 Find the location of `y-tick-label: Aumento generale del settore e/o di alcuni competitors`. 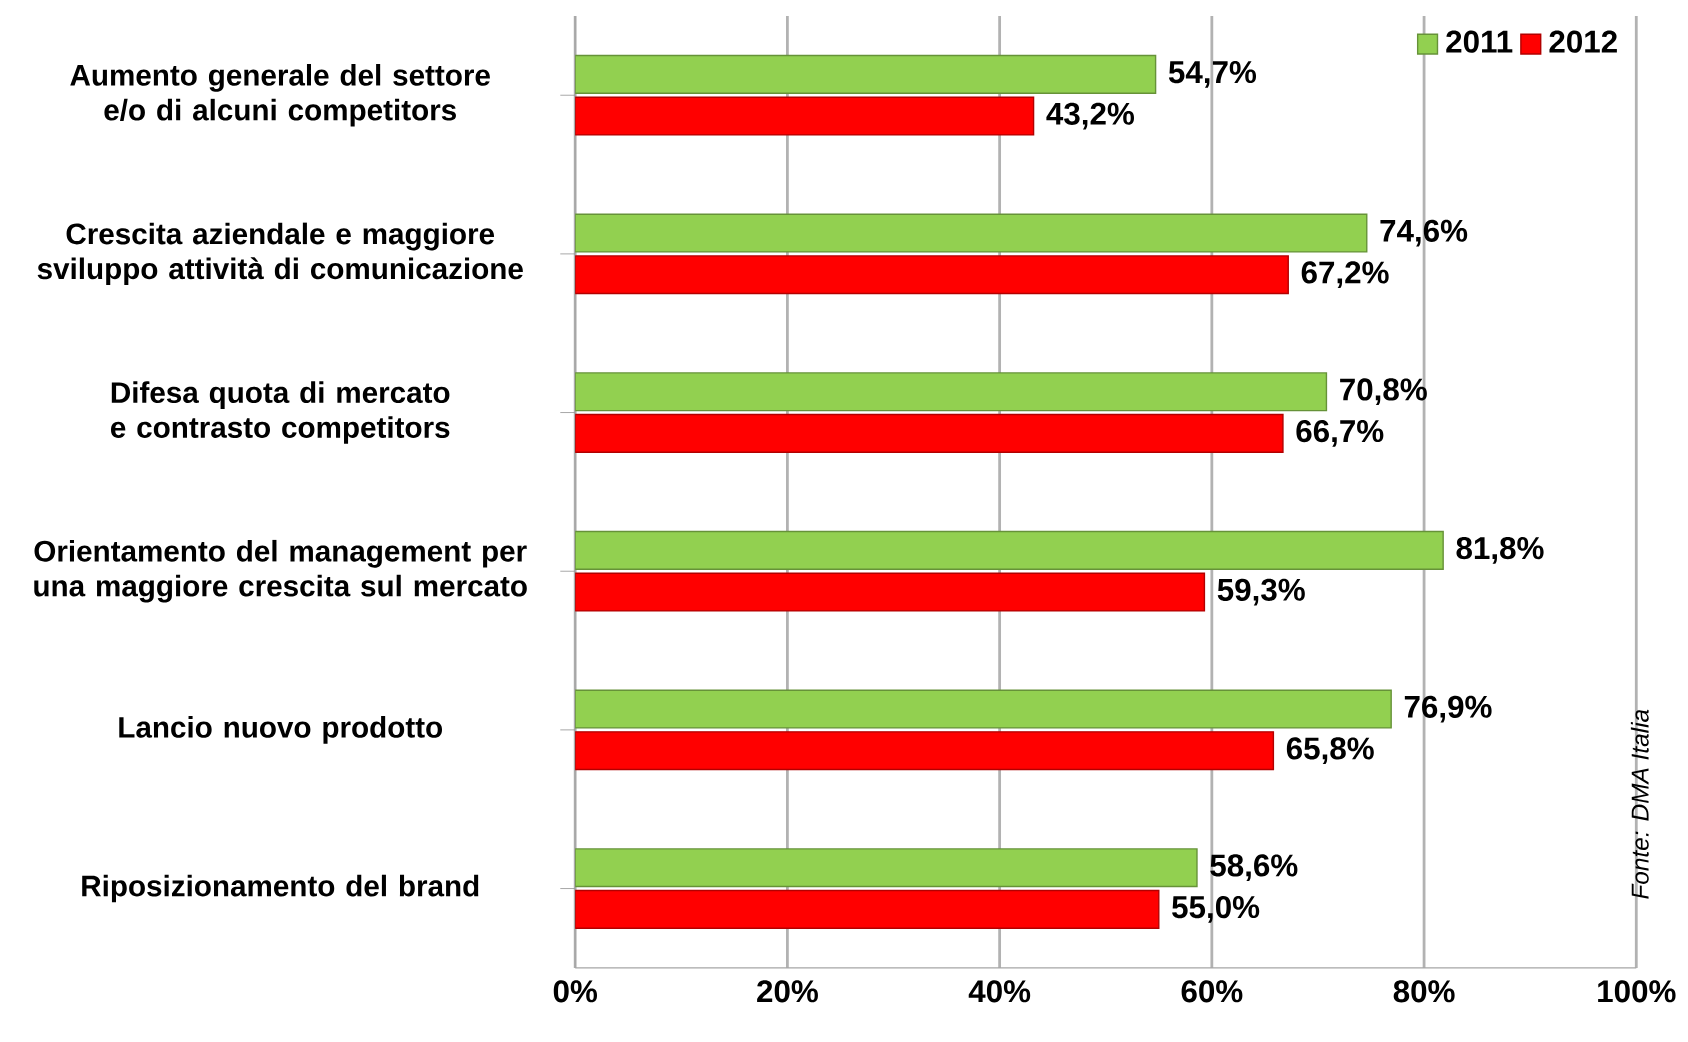

y-tick-label: Aumento generale del settore e/o di alcuni competitors is located at coordinates (280, 95).